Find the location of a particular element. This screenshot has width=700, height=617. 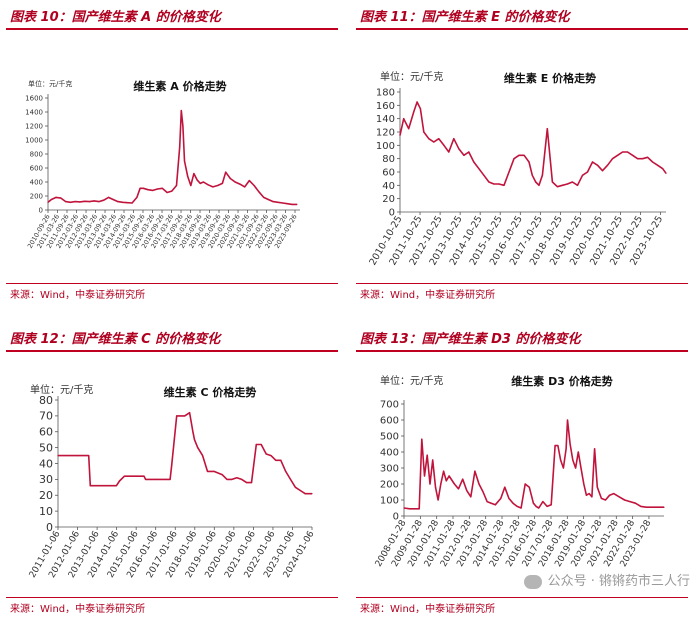

y-tick-label: 200 is located at coordinates (36, 196).